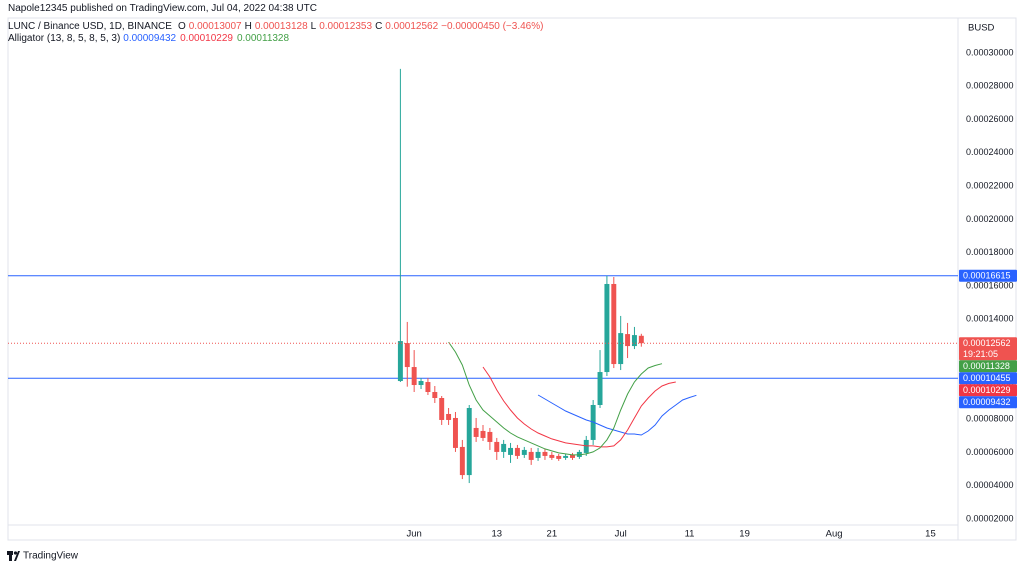  I want to click on footer-logo, so click(13, 556).